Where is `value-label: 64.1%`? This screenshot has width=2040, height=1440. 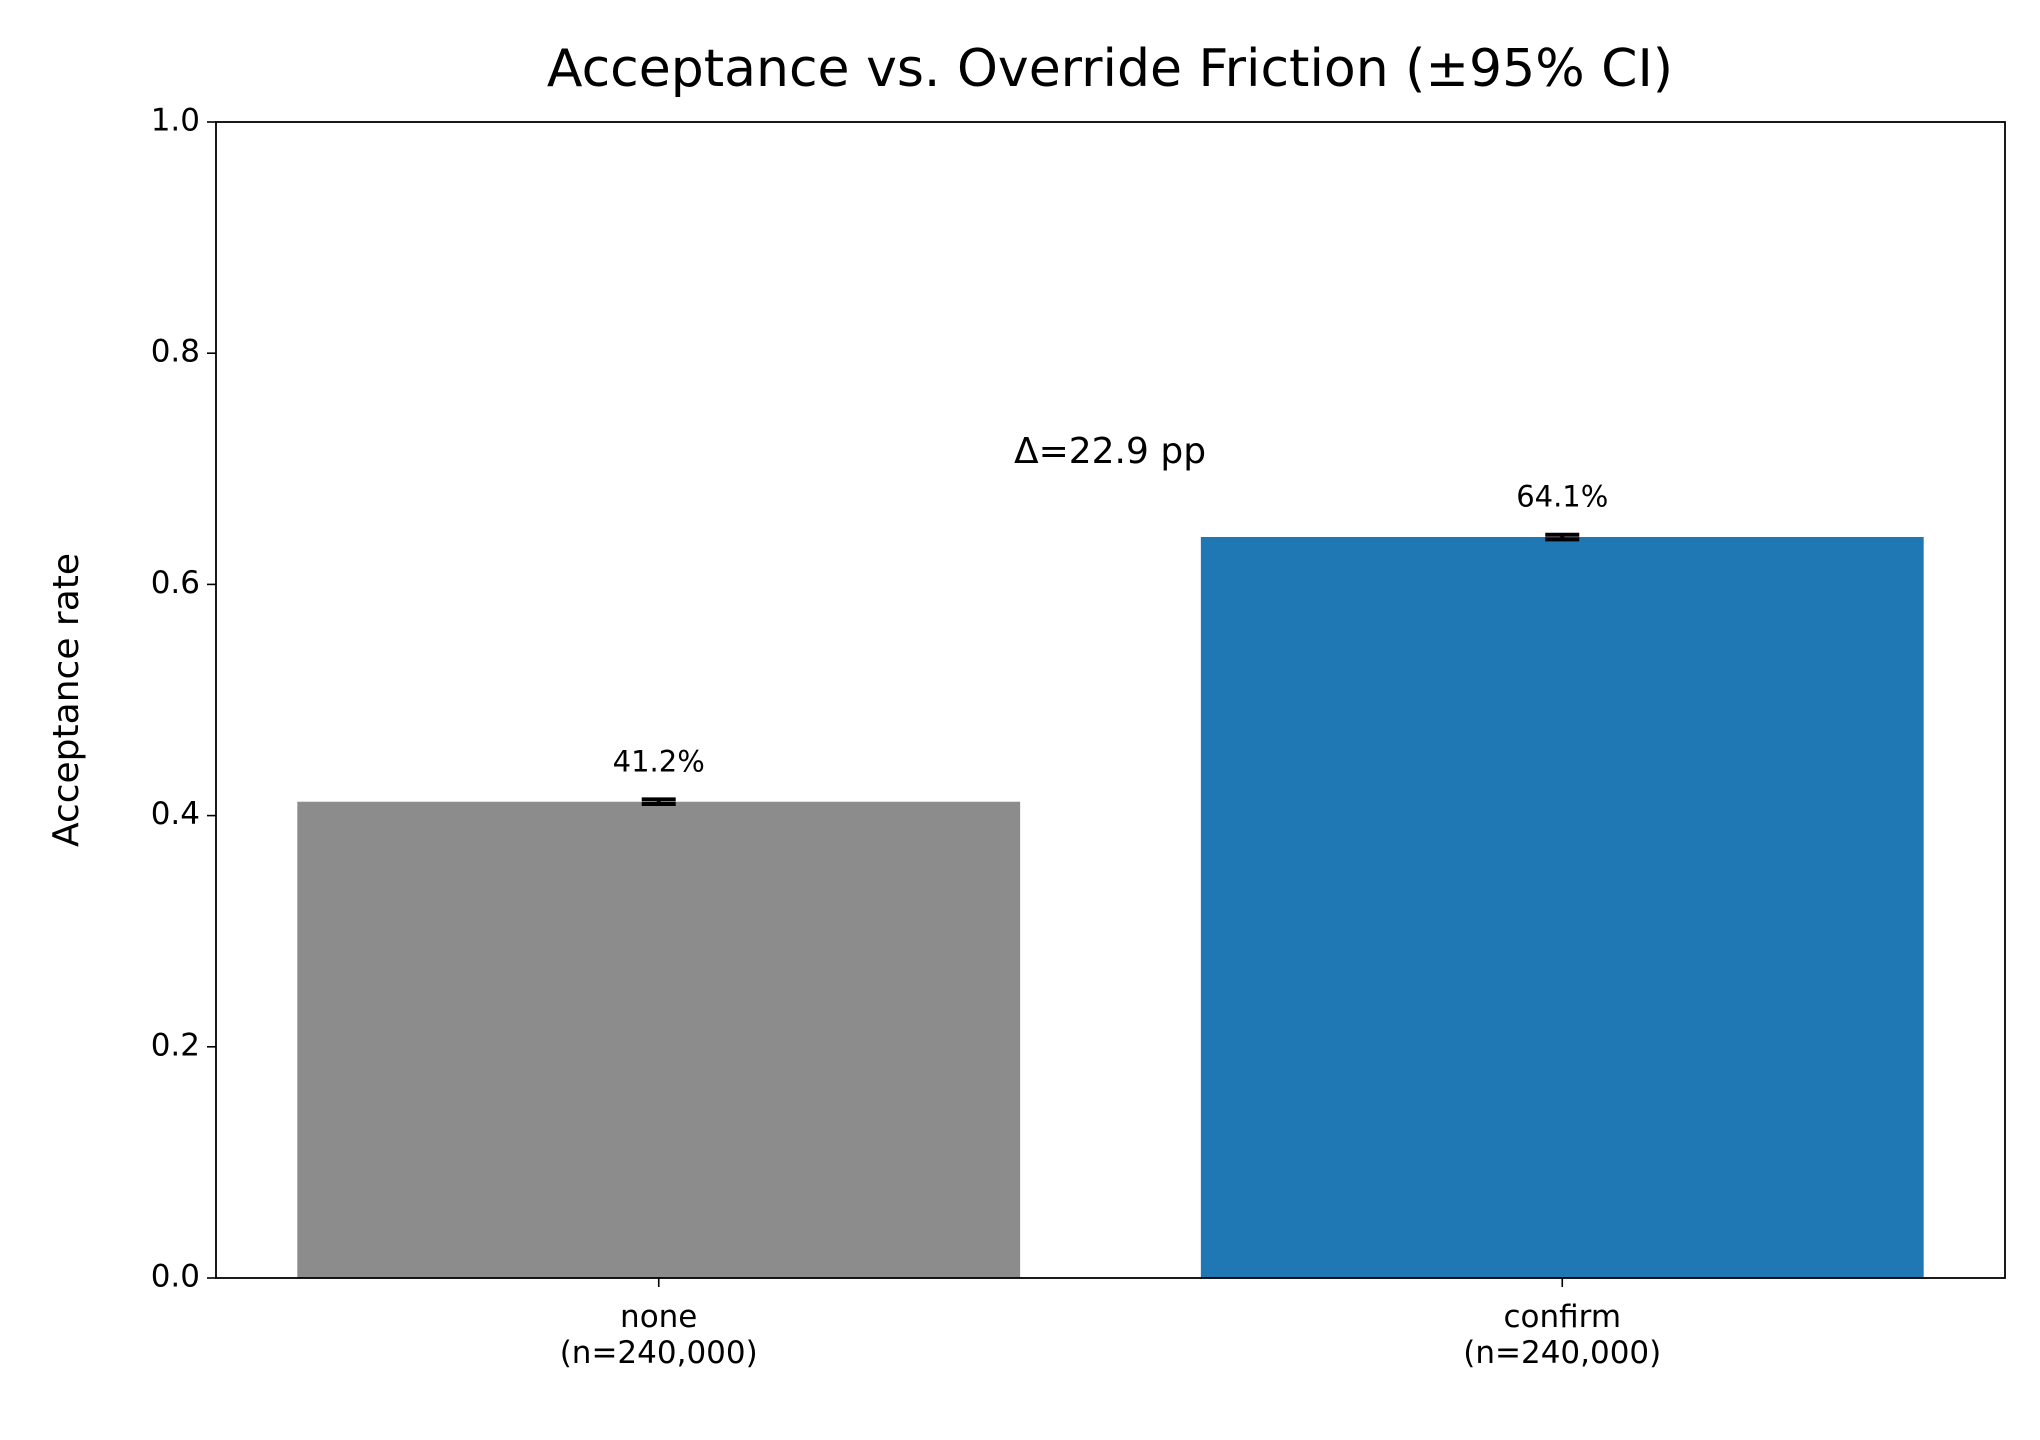
value-label: 64.1% is located at coordinates (1562, 497).